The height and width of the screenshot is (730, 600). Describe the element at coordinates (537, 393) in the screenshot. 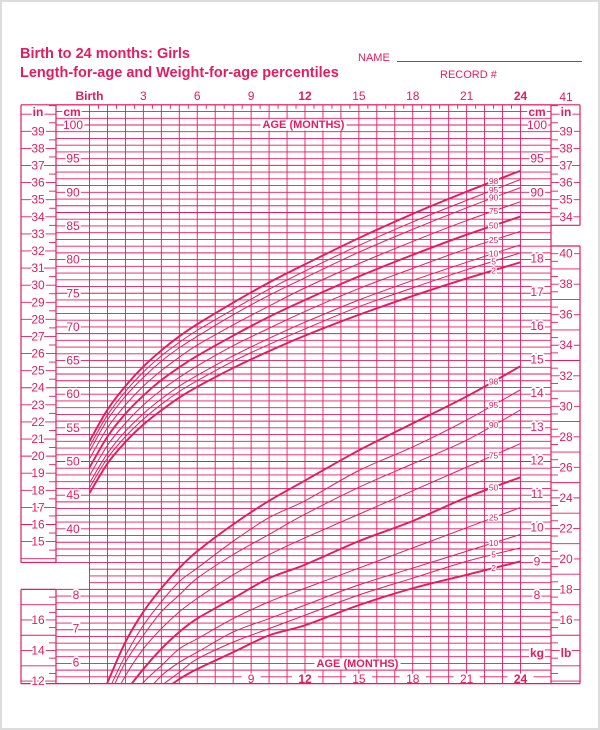

I see `right-kg-label: 14` at that location.